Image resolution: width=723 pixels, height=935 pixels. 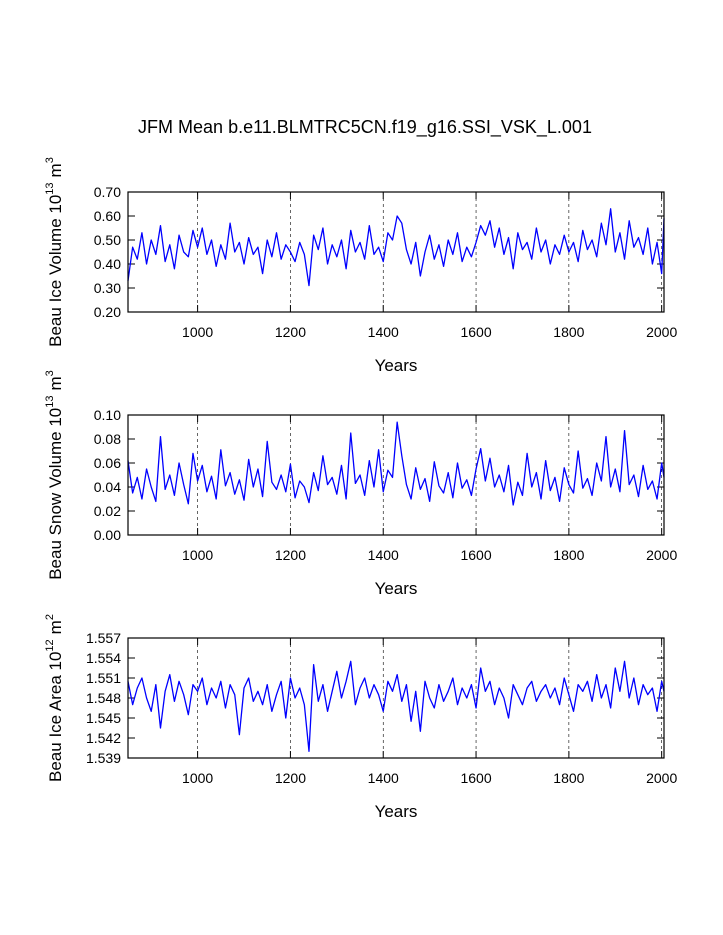 I want to click on y-tick-label: 0.02, so click(x=107, y=511).